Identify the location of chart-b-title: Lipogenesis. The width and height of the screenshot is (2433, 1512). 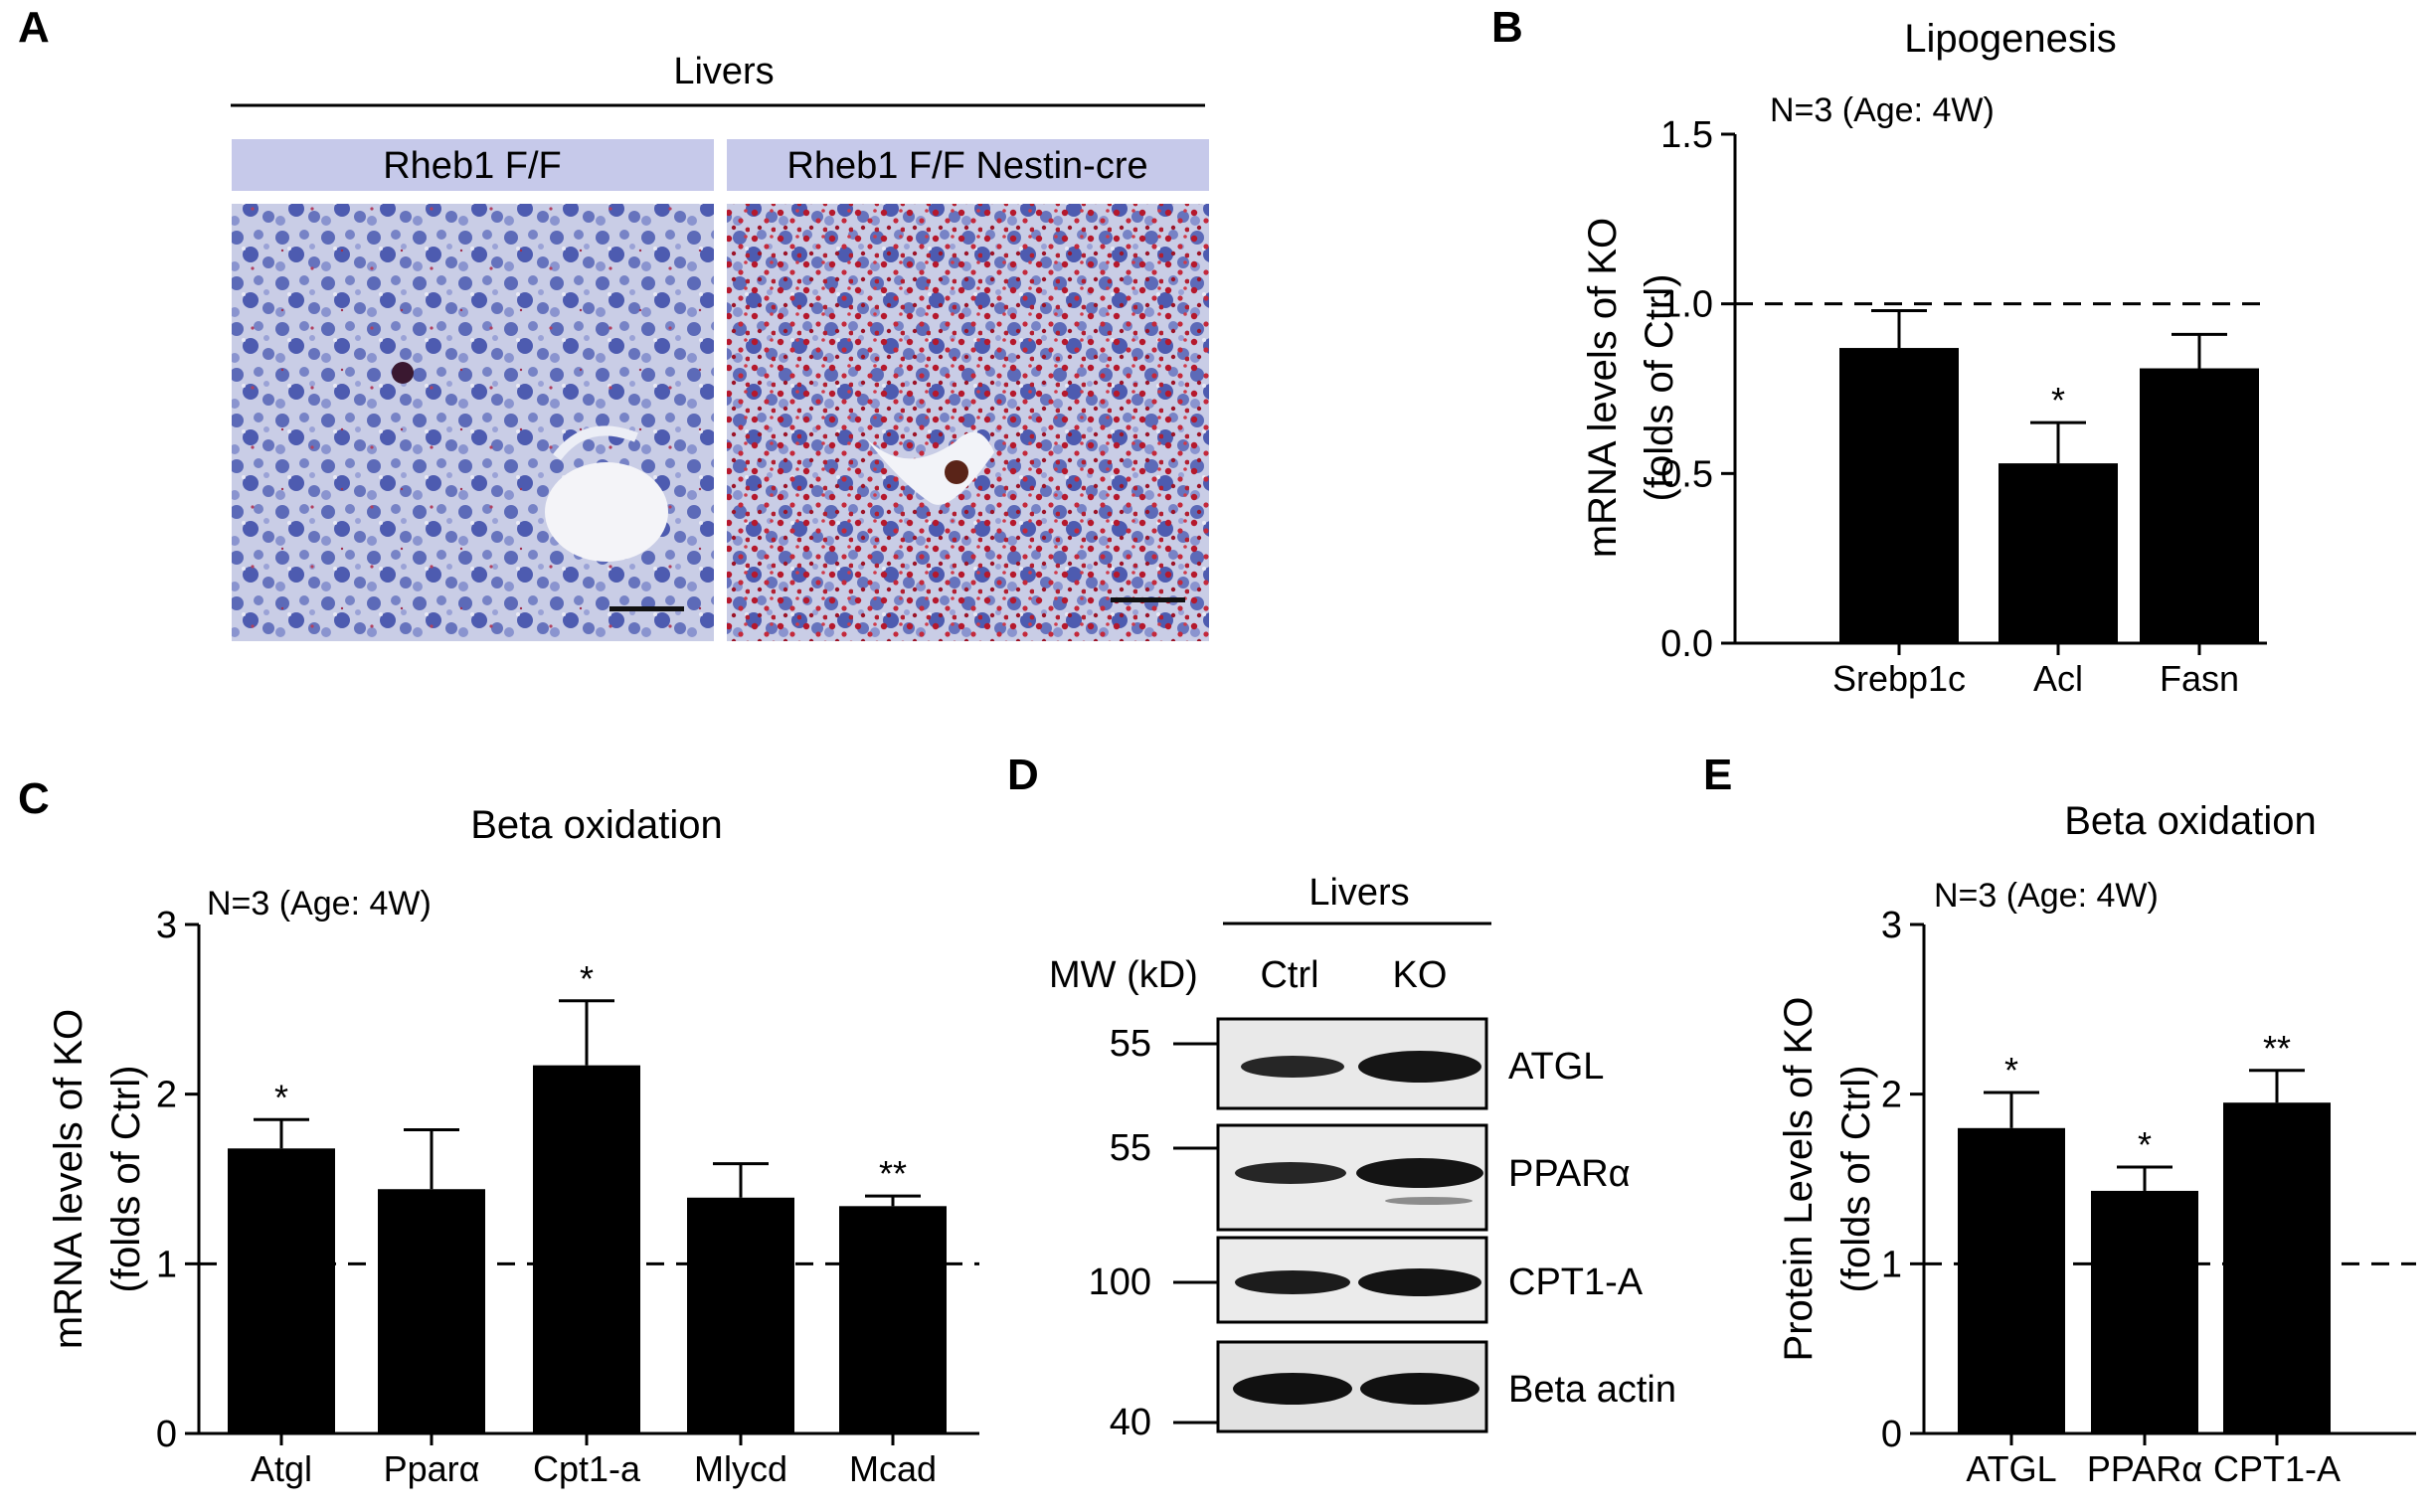
(2010, 39).